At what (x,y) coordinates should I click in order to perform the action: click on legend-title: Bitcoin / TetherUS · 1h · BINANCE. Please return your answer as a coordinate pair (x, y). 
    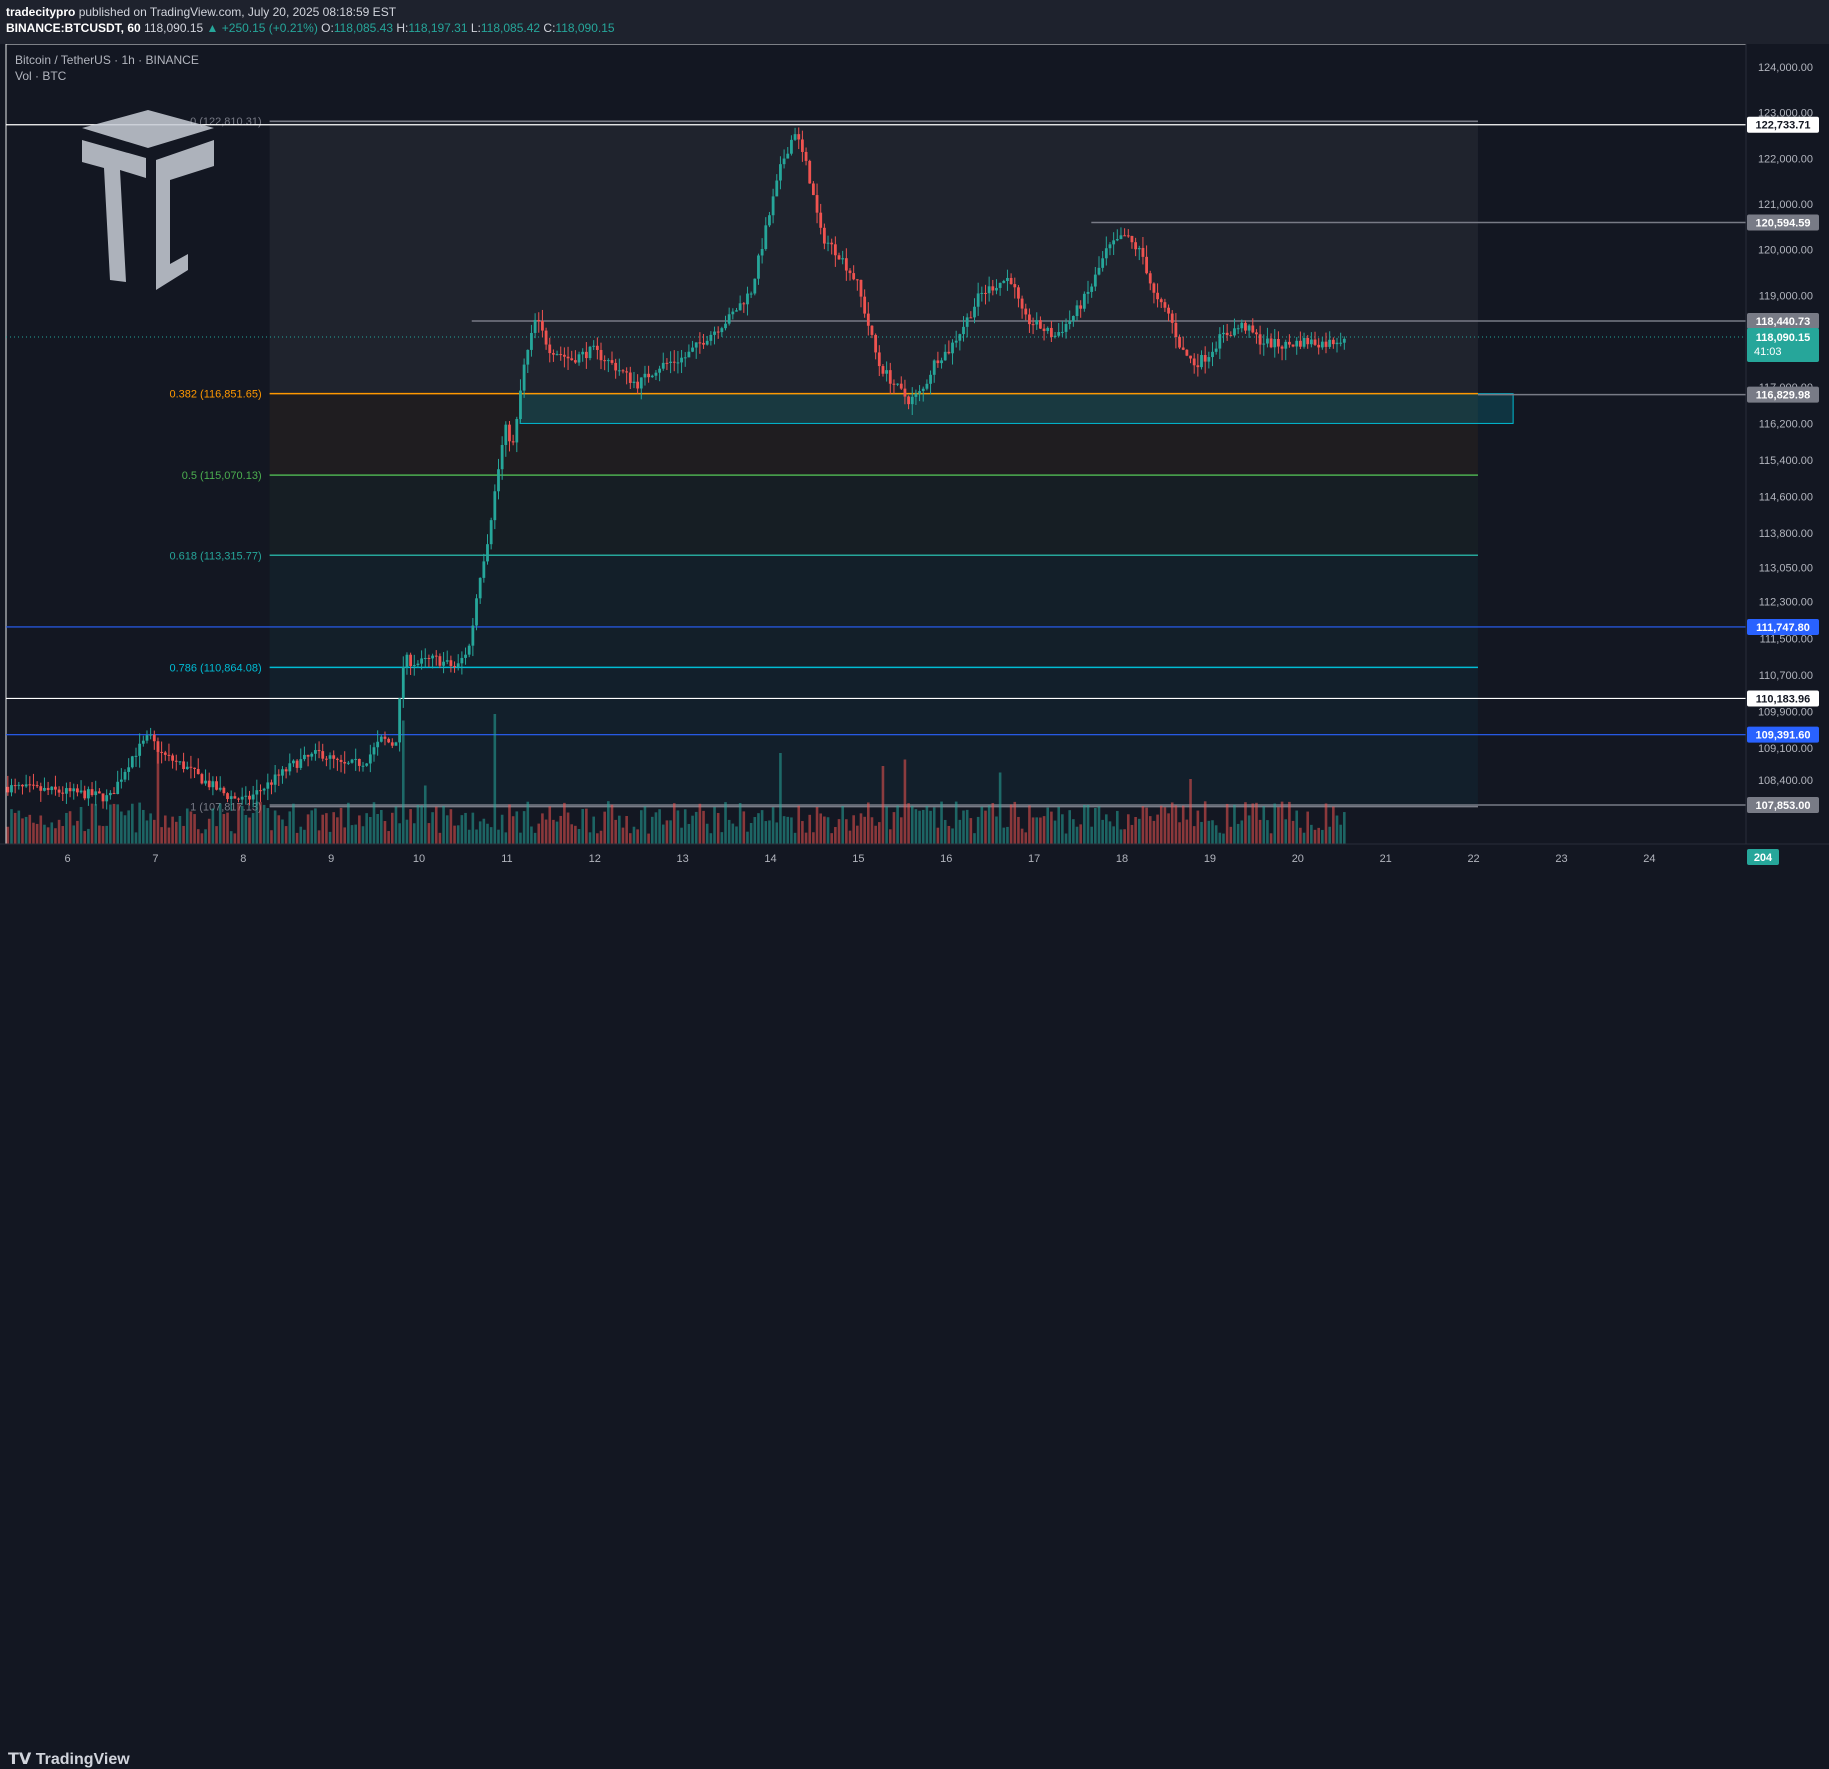
    Looking at the image, I should click on (107, 60).